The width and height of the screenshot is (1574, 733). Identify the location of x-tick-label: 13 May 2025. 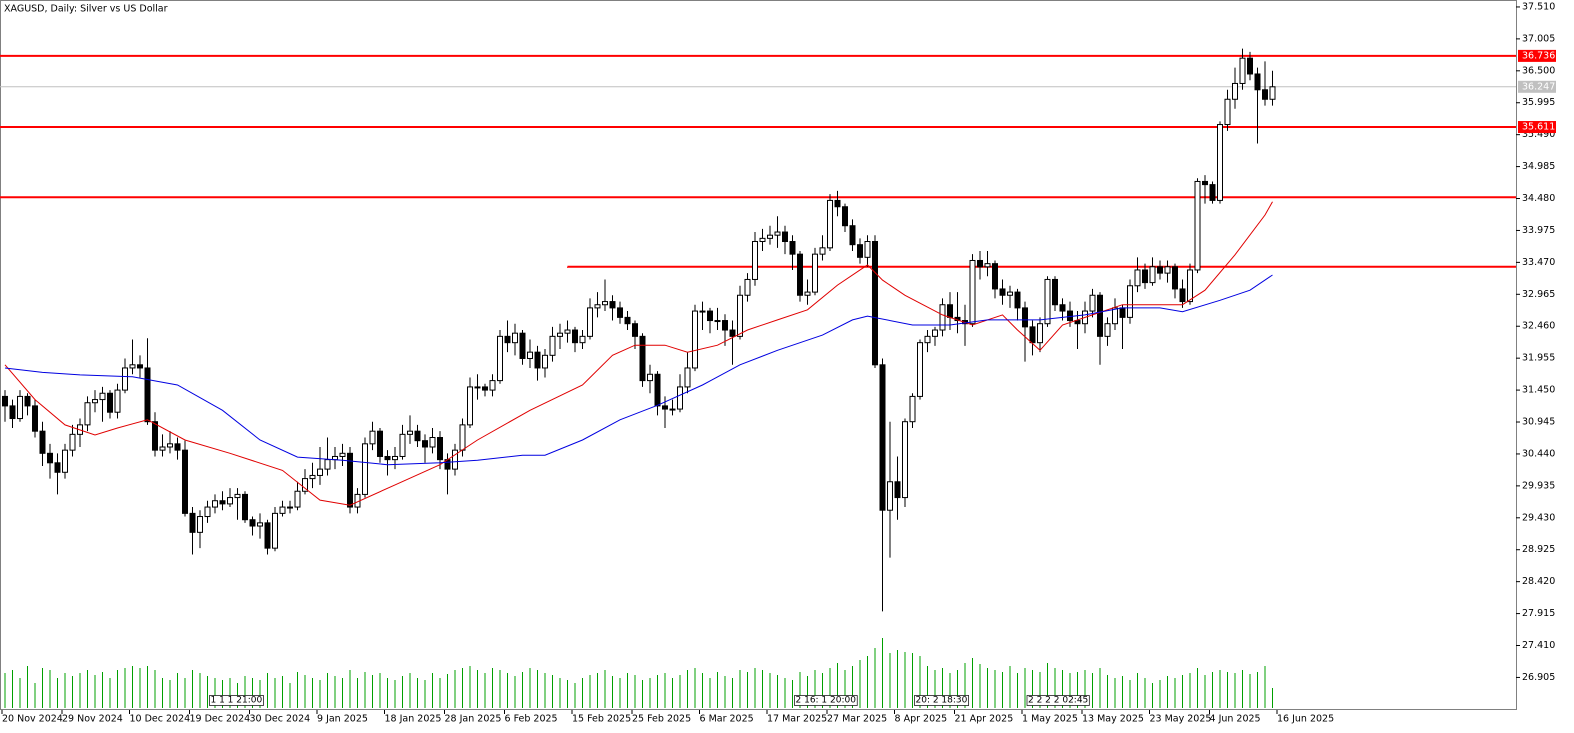
(1113, 719).